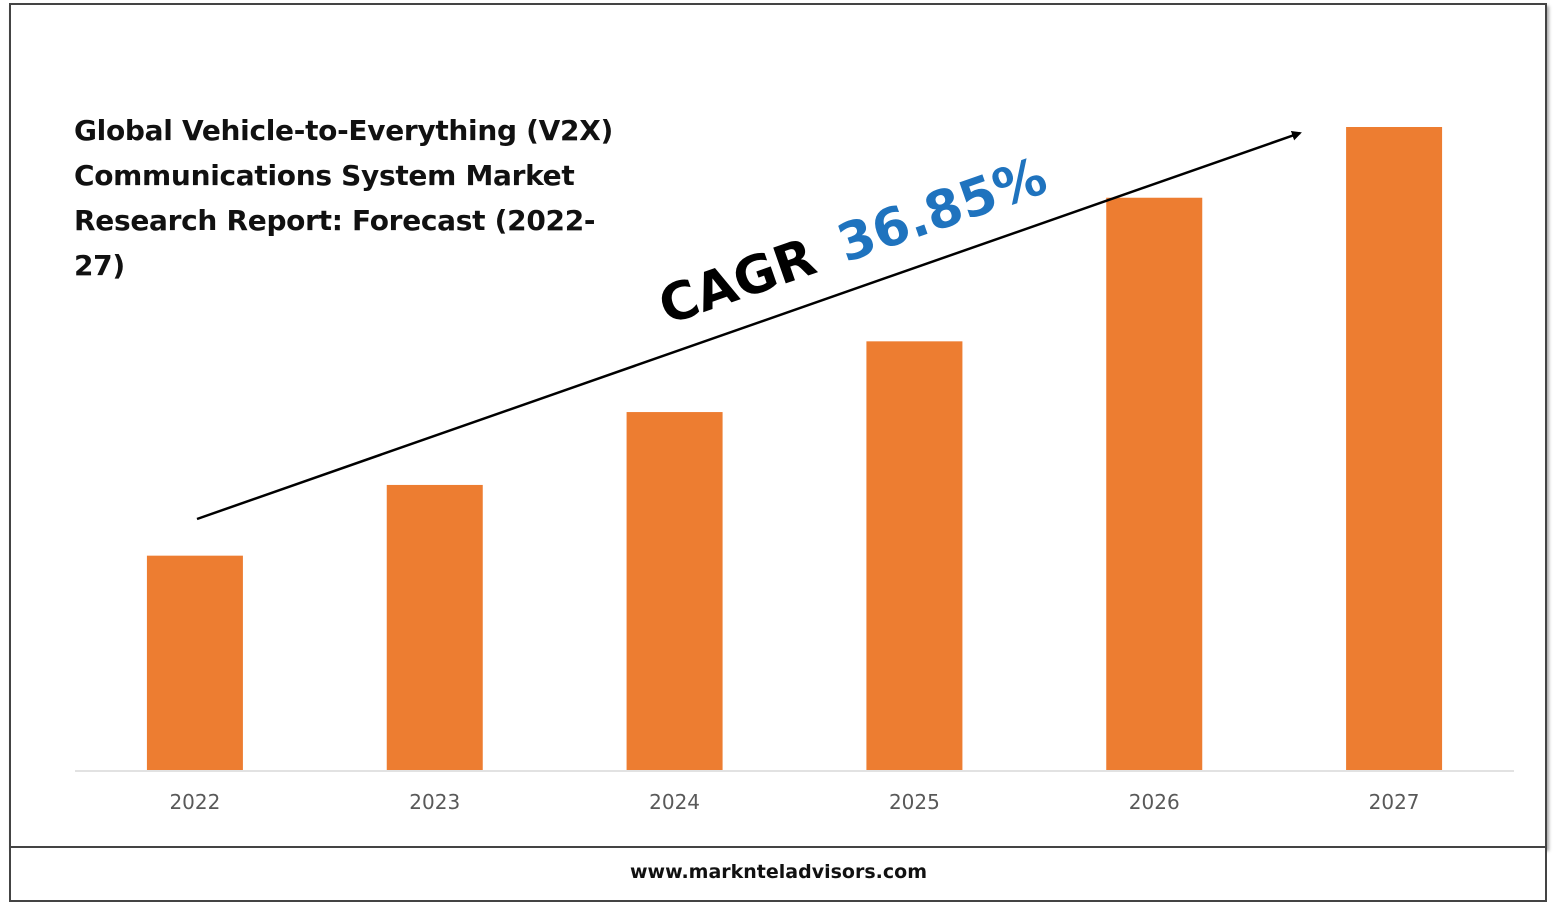 Image resolution: width=1557 pixels, height=906 pixels. Describe the element at coordinates (778, 872) in the screenshot. I see `footer-url: www.marknteladvisors.com` at that location.